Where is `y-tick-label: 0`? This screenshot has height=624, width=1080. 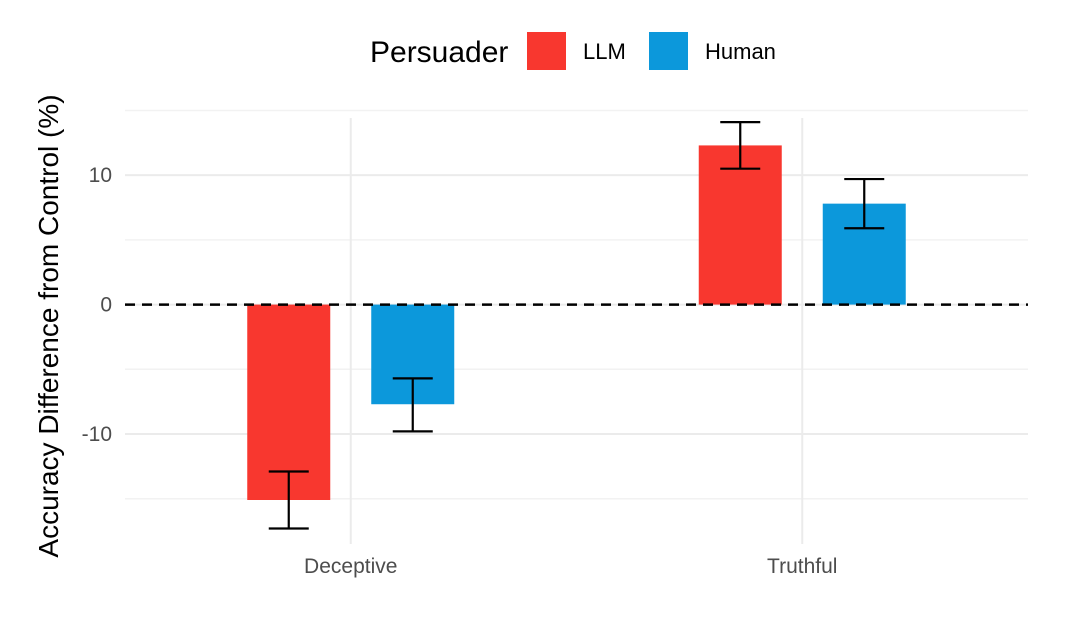 y-tick-label: 0 is located at coordinates (106, 305).